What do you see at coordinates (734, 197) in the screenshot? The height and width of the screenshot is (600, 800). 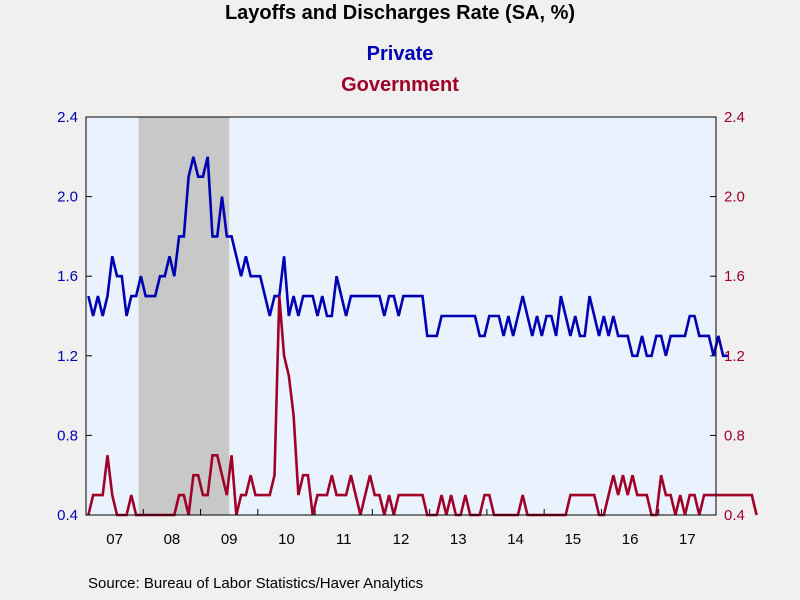 I see `right-tick-label: 2.0` at bounding box center [734, 197].